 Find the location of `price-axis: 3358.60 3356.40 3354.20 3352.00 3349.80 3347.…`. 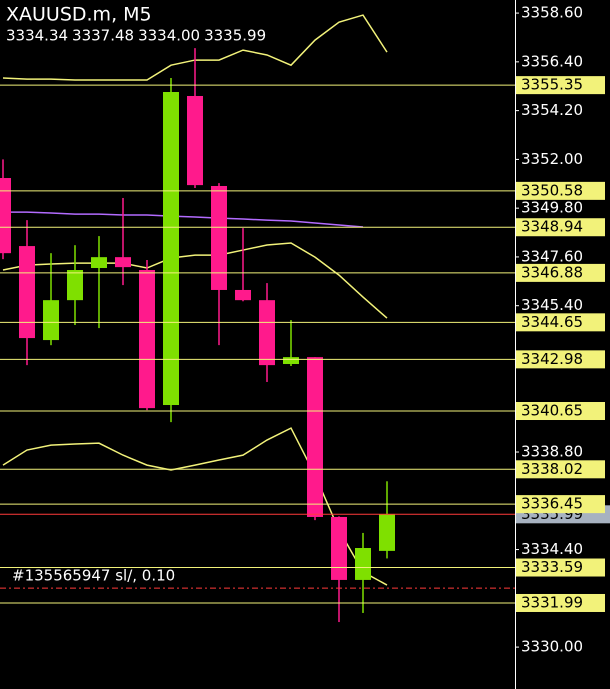

price-axis: 3358.60 3356.40 3354.20 3352.00 3349.80 3347.… is located at coordinates (562, 330).